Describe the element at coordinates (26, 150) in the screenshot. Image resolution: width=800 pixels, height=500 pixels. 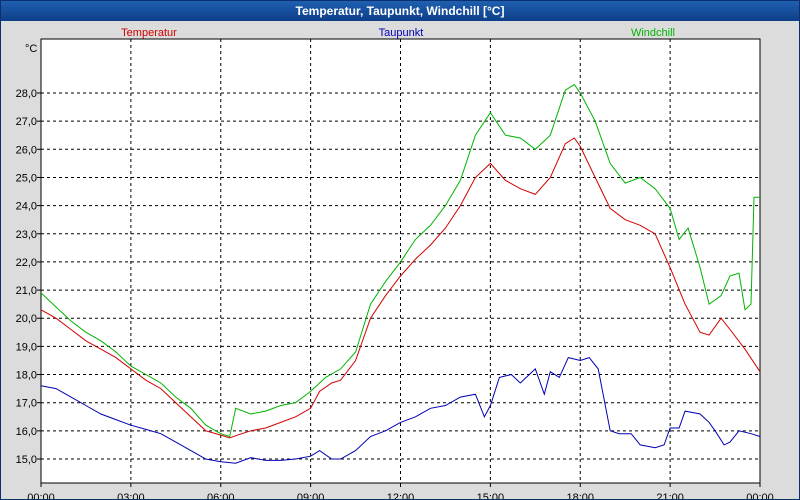
I see `y-tick-label: 26,0` at that location.